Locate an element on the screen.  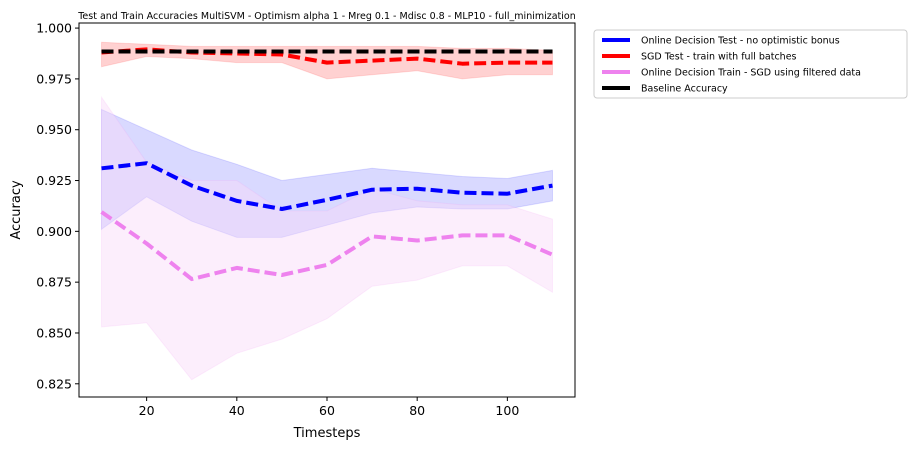
y-axis: 0.825 0.850 0.875 0.900 0.925 0.950 0.975 1.000 is located at coordinates (57, 206).